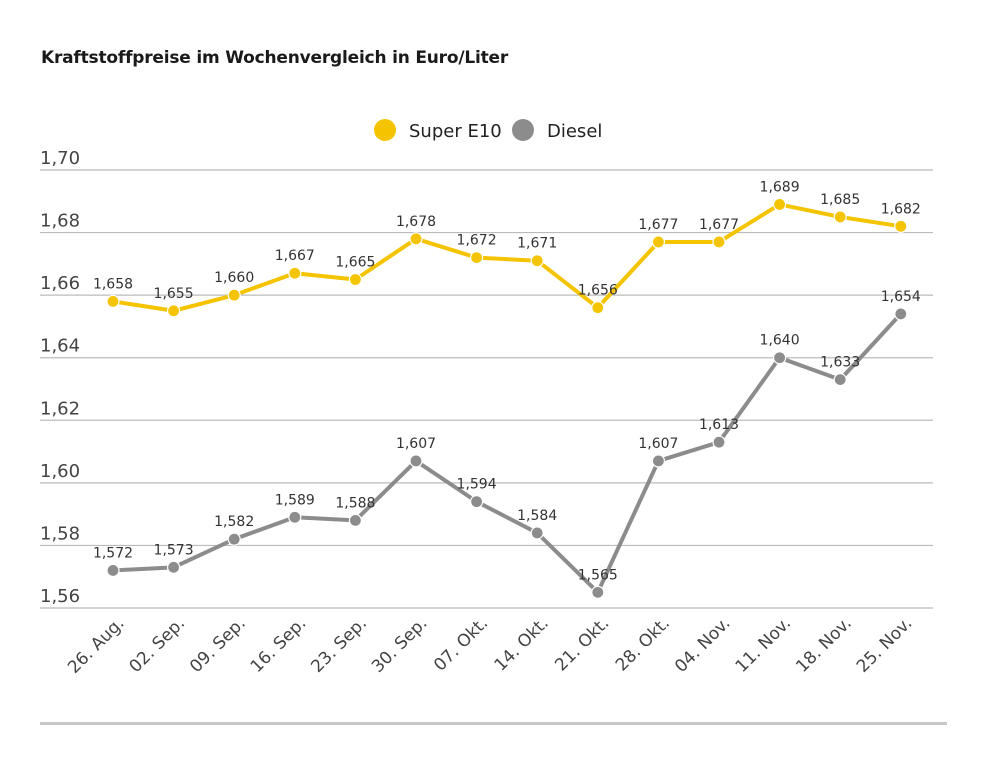 The width and height of the screenshot is (988, 768). I want to click on data-label: 1,656, so click(598, 291).